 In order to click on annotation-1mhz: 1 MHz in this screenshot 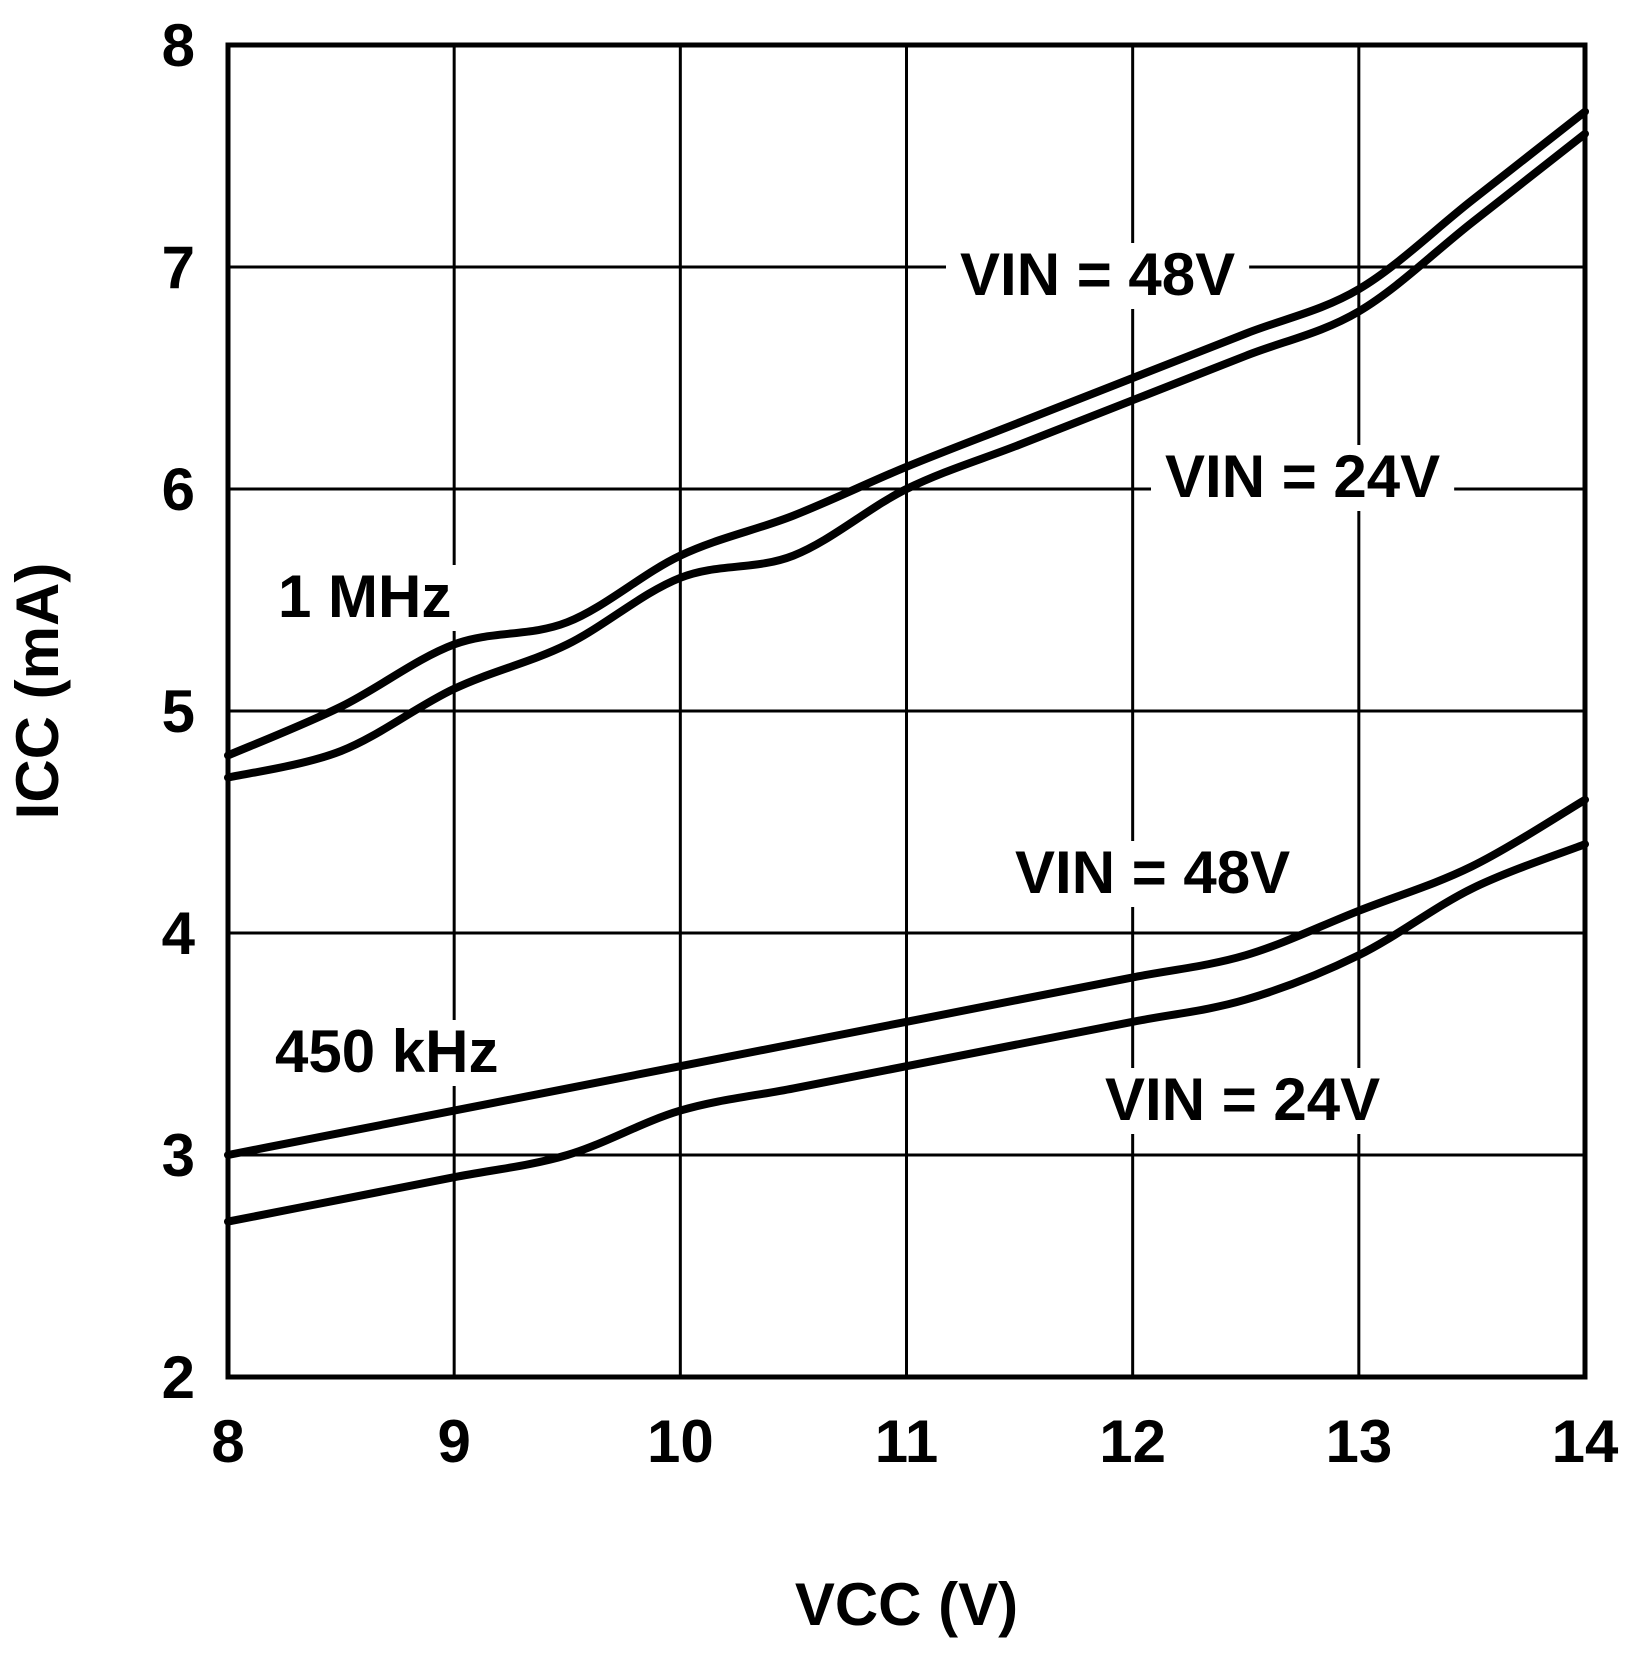, I will do `click(364, 596)`.